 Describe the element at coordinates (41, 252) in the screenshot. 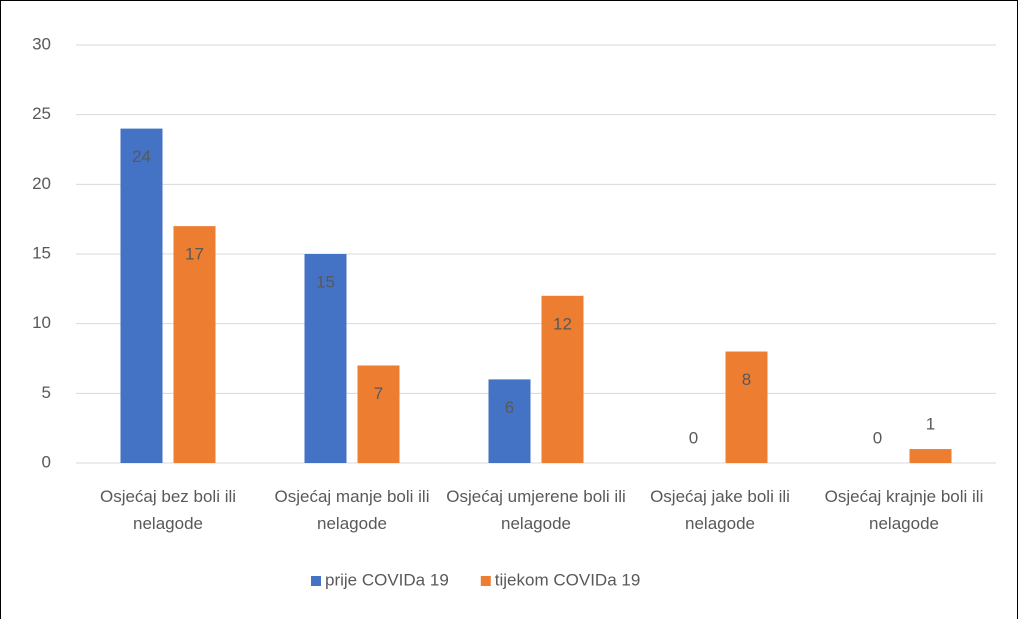

I see `y-tick-label: 15` at that location.